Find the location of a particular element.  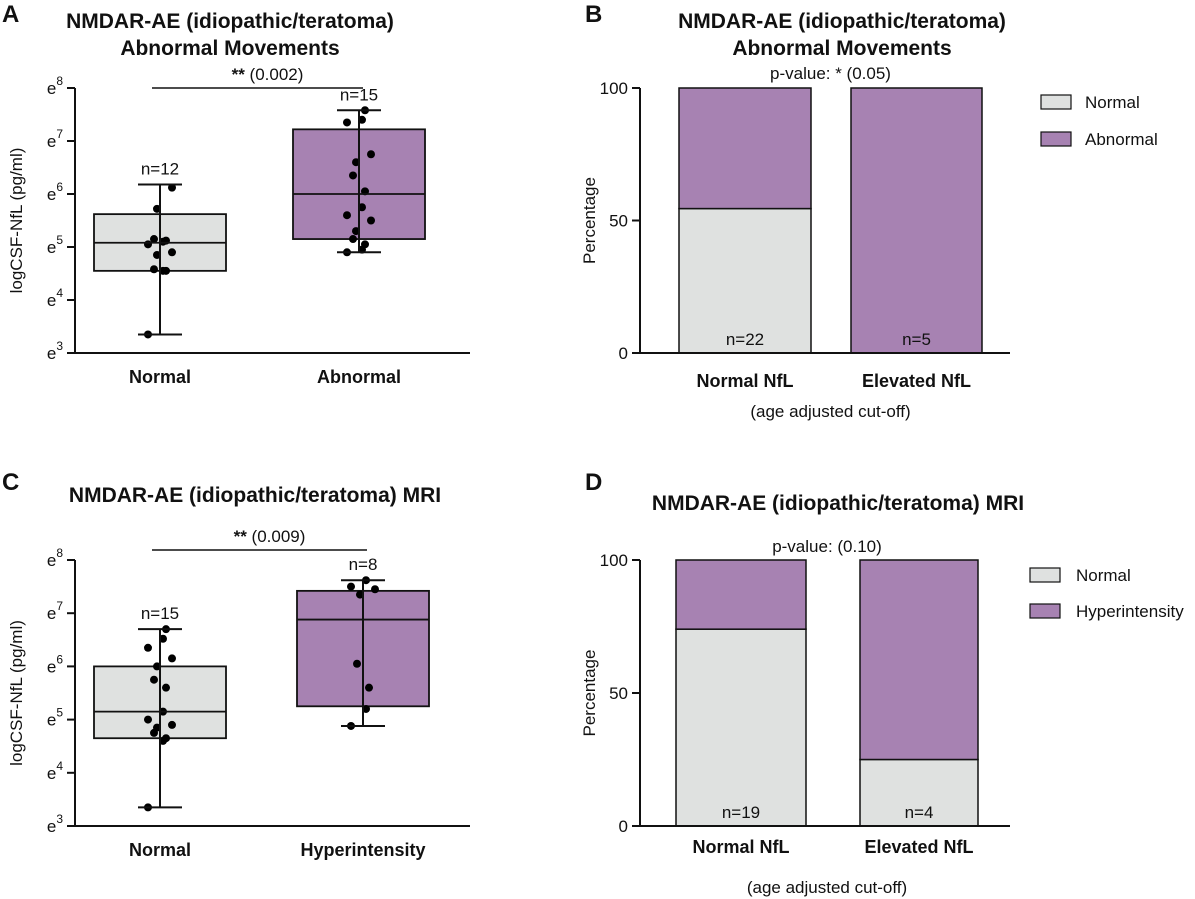

panel-c-letter: C is located at coordinates (10, 482).